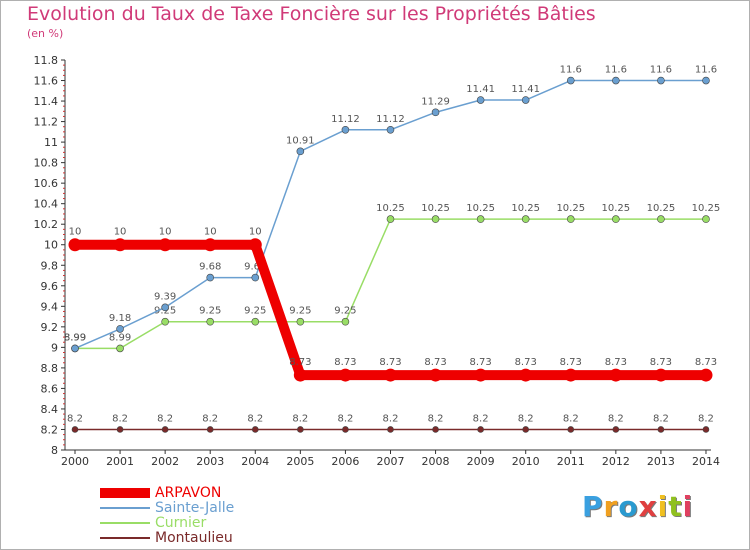  Describe the element at coordinates (638, 506) in the screenshot. I see `proxiti-logo: Proxiti` at that location.